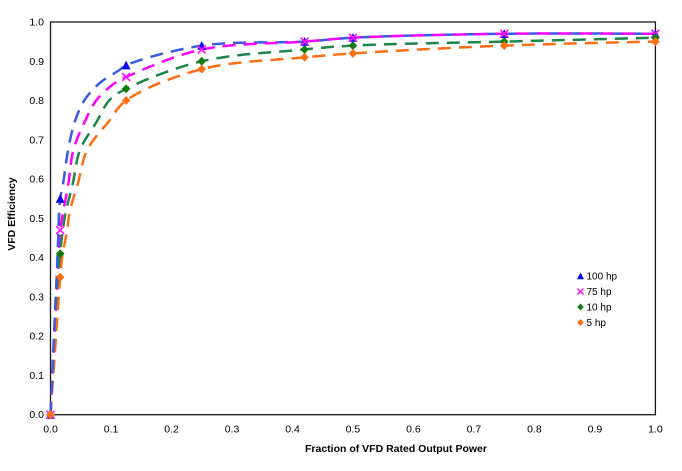 Image resolution: width=682 pixels, height=471 pixels. What do you see at coordinates (12, 214) in the screenshot?
I see `svg-text: VFD Efficiency` at bounding box center [12, 214].